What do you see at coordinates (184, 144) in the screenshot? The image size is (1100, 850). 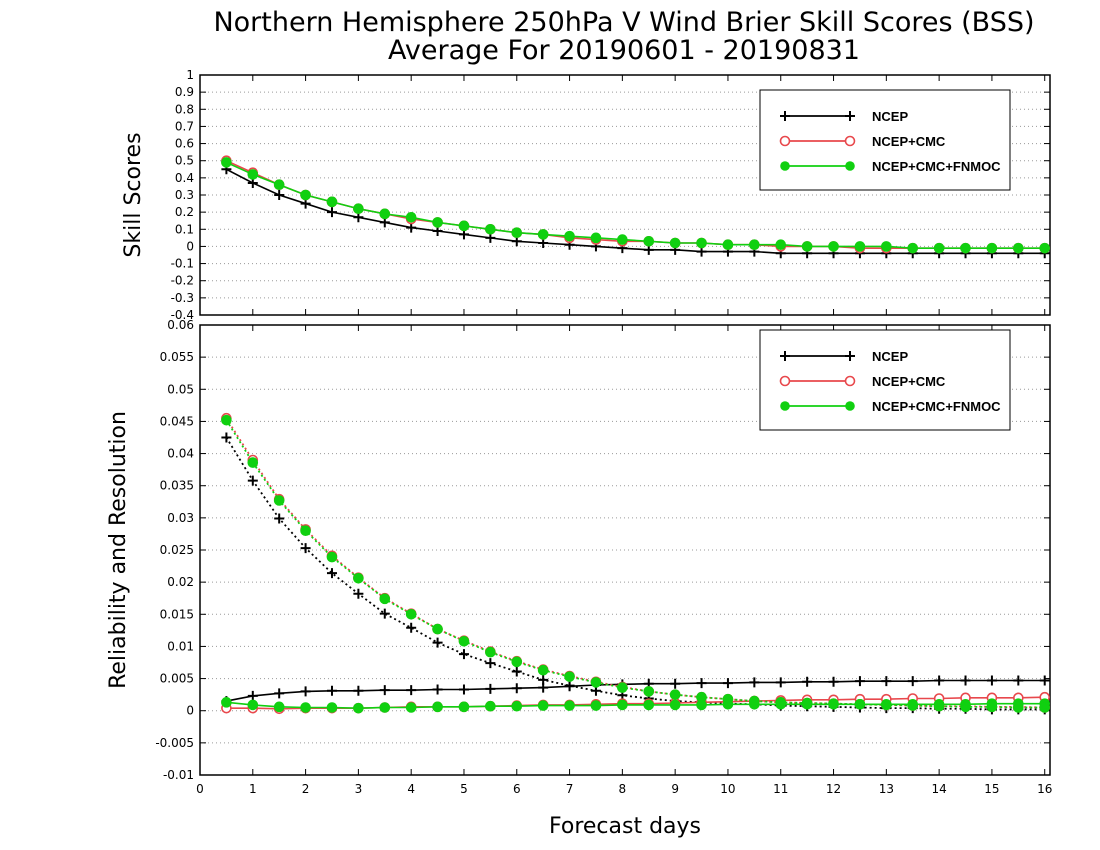 I see `y-tick-label: 0.6` at bounding box center [184, 144].